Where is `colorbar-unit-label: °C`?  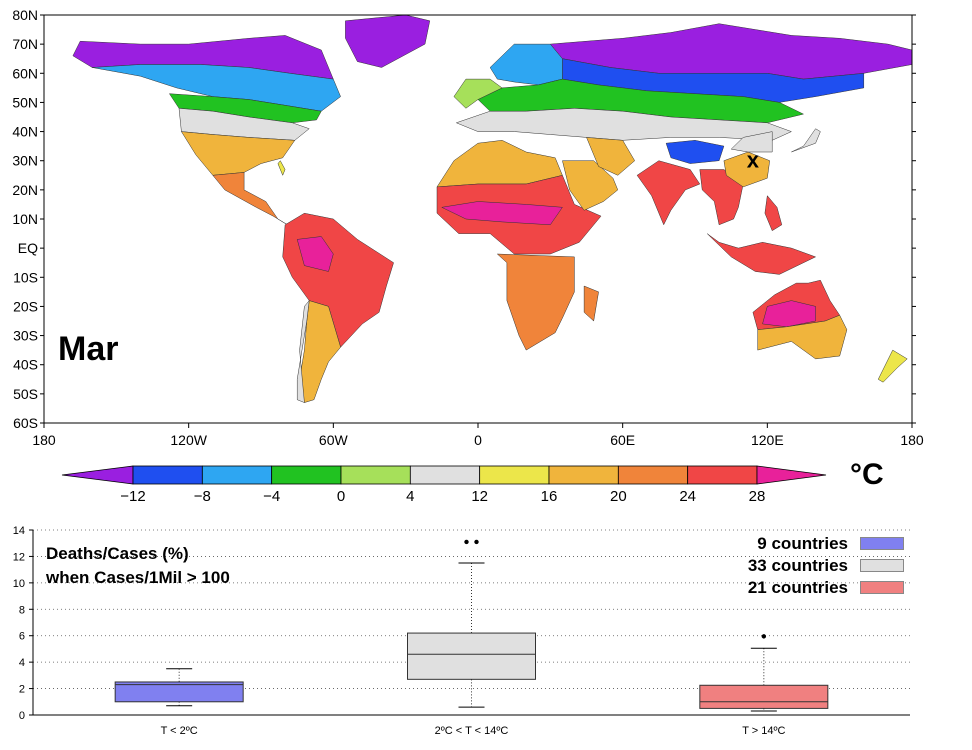 colorbar-unit-label: °C is located at coordinates (867, 474).